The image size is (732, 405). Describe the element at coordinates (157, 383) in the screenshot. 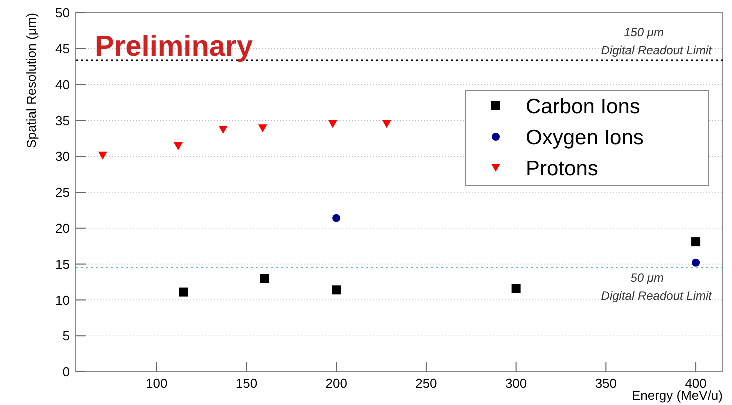

I see `x-tick-label: 100` at that location.